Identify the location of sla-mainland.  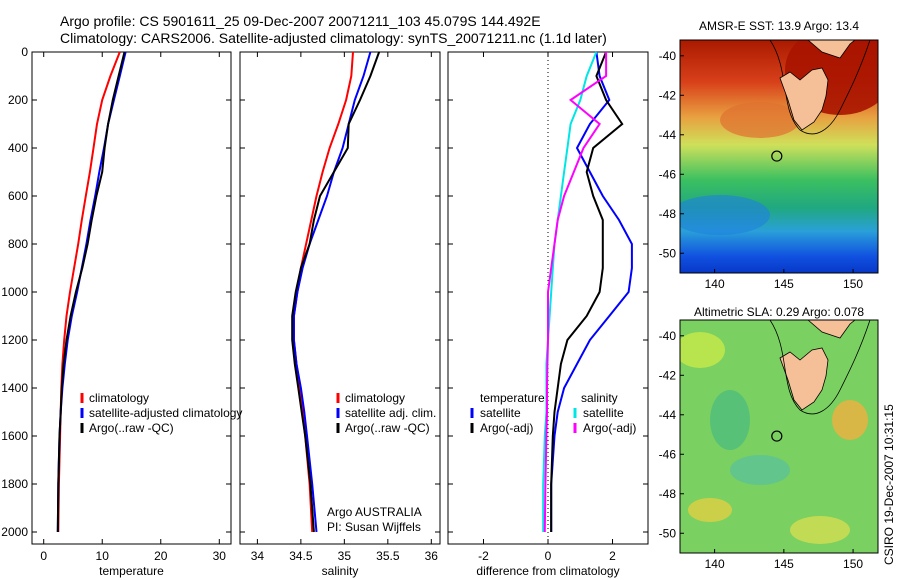
(831, 329).